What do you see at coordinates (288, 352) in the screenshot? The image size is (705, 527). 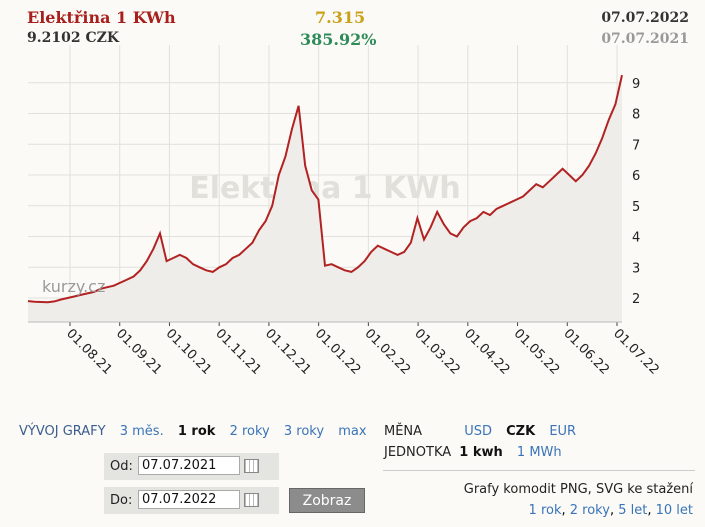 I see `x-tick-label: 01.12.21` at bounding box center [288, 352].